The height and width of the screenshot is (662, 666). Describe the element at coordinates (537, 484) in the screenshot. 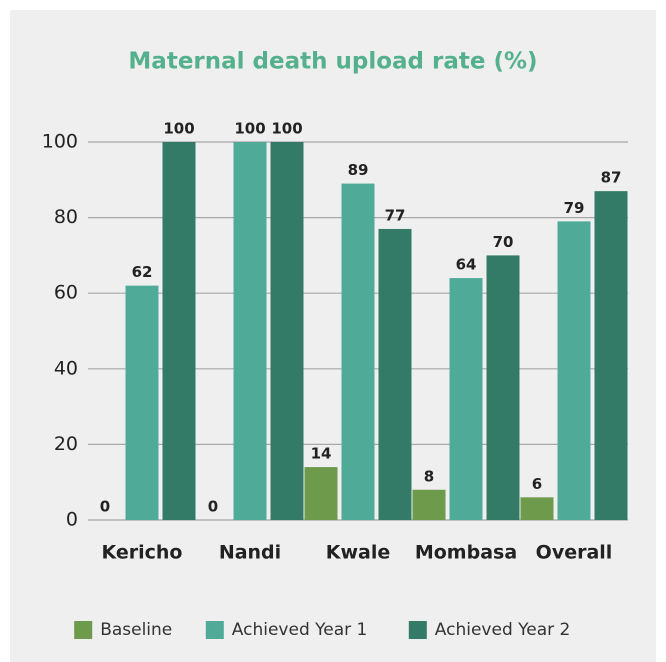

I see `data-label: 6` at that location.